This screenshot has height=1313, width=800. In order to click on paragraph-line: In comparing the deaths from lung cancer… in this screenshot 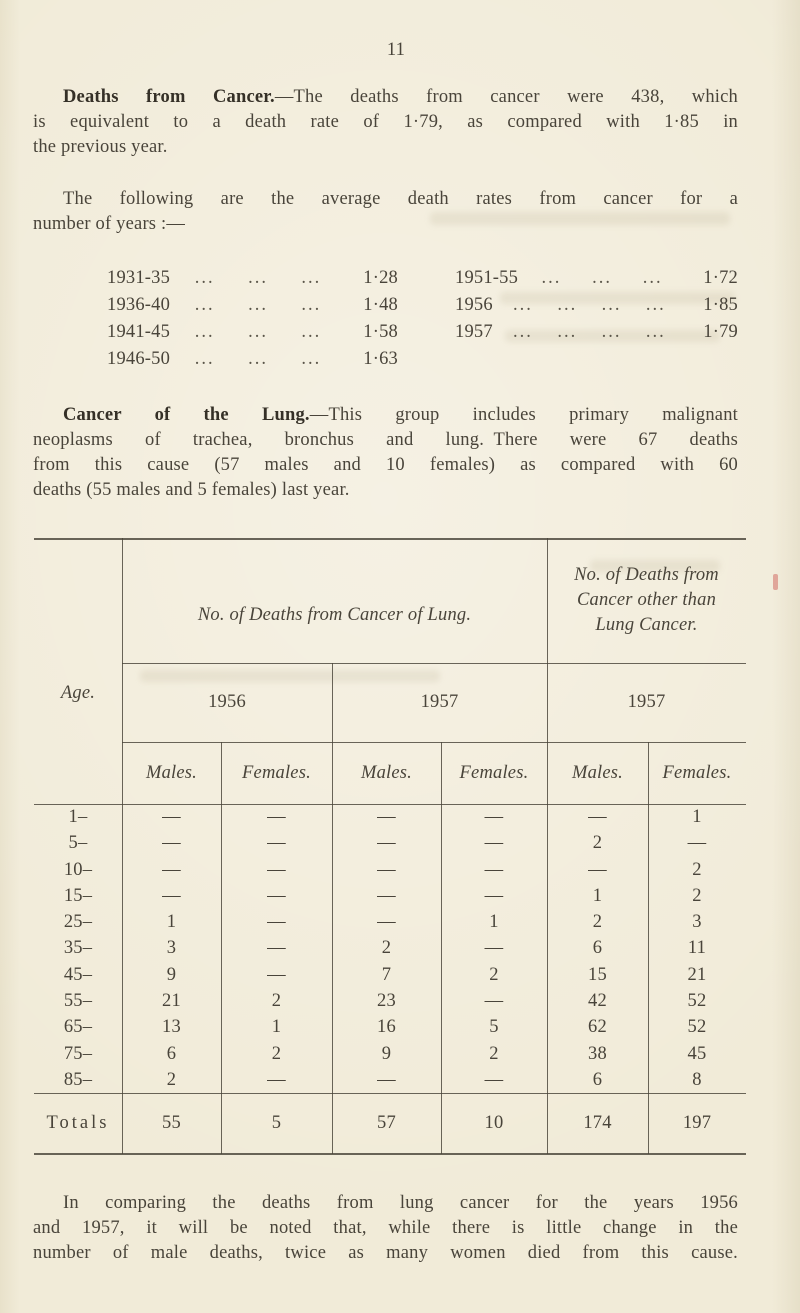, I will do `click(400, 1203)`.